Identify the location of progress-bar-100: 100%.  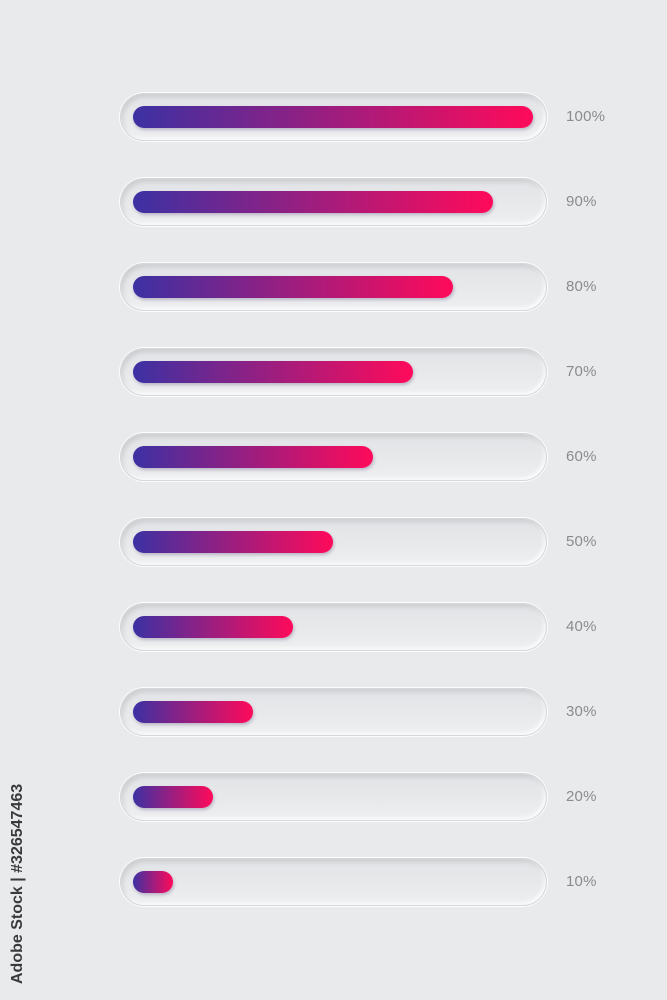
(380, 117).